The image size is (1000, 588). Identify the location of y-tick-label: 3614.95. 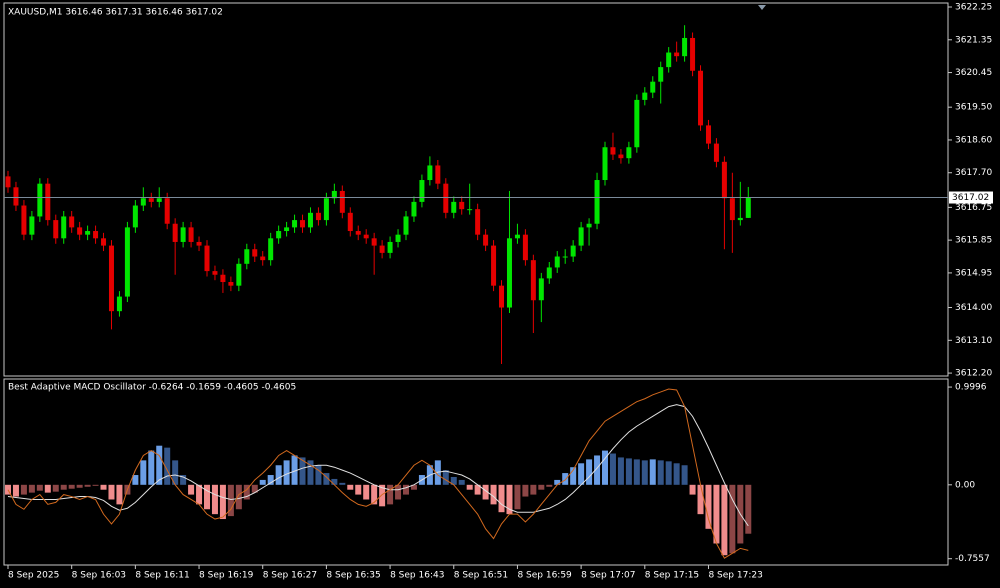
(973, 273).